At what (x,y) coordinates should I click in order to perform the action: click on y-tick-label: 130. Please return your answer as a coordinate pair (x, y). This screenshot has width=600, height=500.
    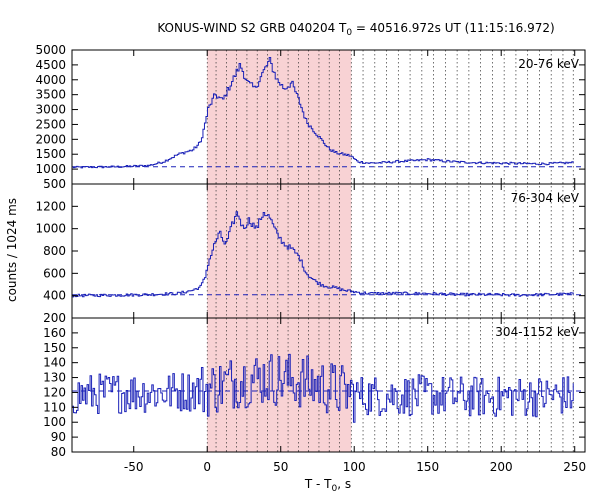
    Looking at the image, I should click on (54, 378).